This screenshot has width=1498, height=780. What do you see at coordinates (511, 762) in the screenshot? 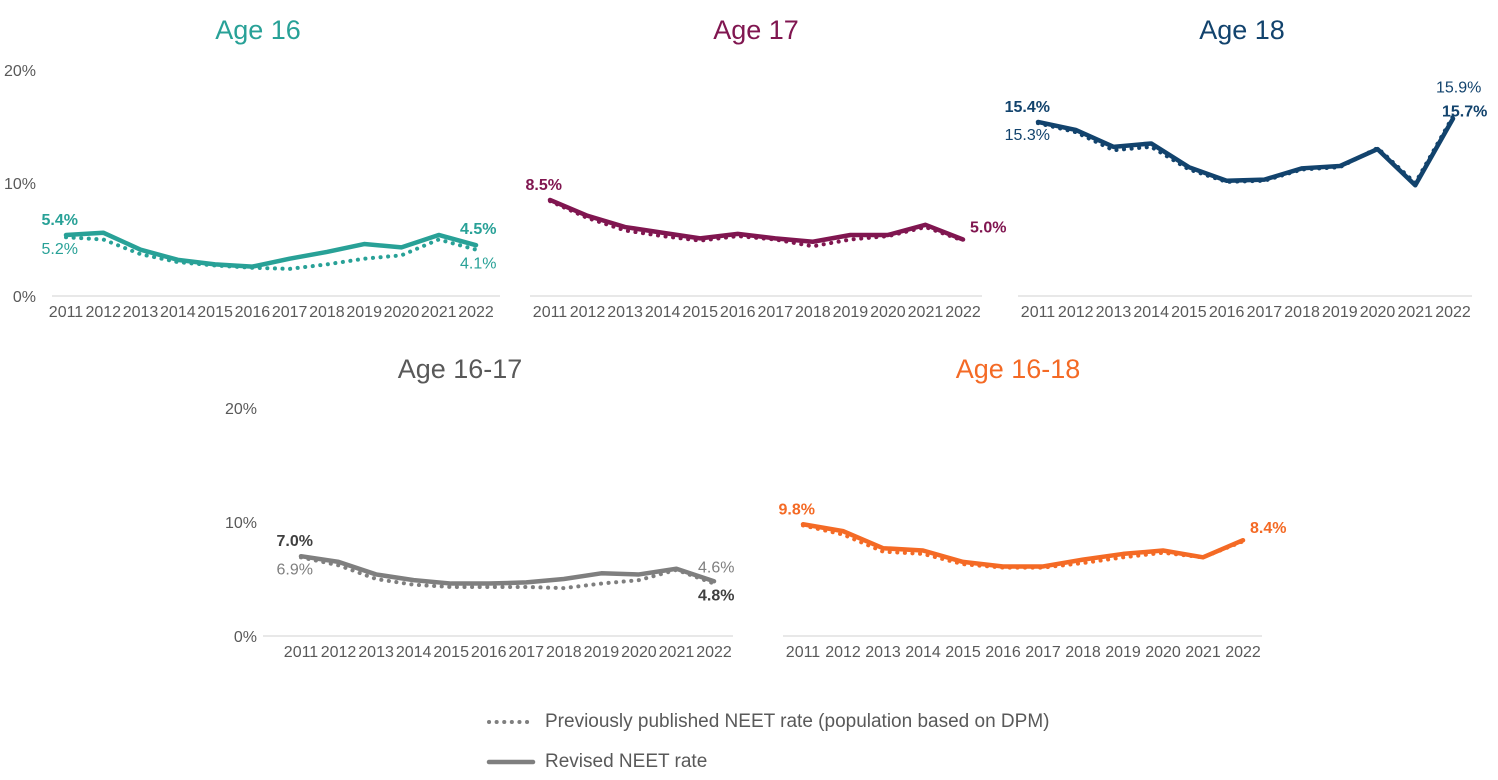
I see `solid-line-icon` at bounding box center [511, 762].